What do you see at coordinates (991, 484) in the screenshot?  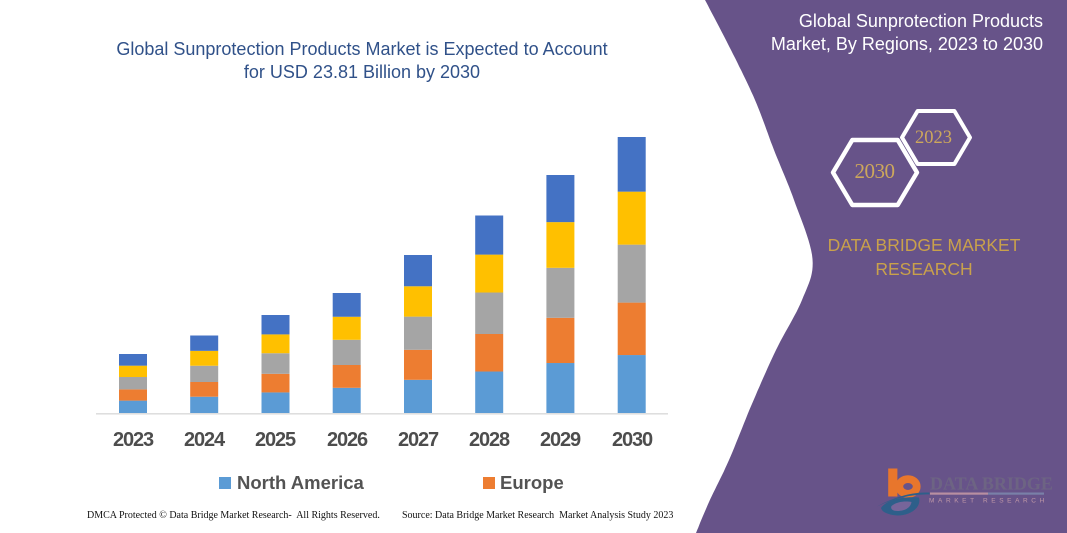 I see `svg-text: DATA BRIDGE` at bounding box center [991, 484].